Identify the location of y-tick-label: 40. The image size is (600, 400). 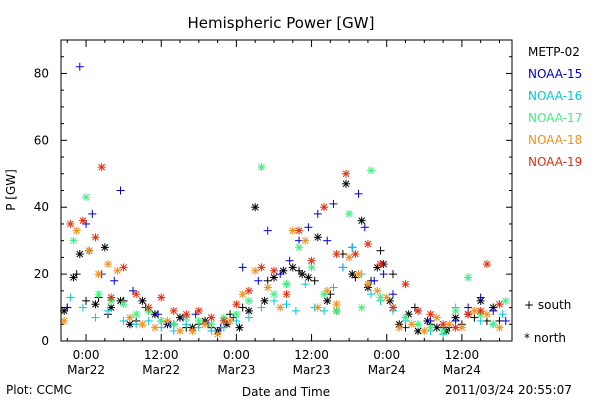
(41, 207).